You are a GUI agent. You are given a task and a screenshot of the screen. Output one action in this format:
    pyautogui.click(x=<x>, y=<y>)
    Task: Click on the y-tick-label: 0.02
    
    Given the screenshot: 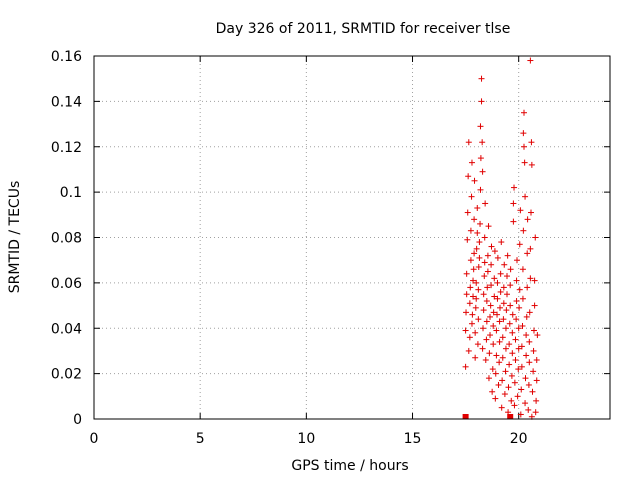 What is the action you would take?
    pyautogui.click(x=66, y=375)
    